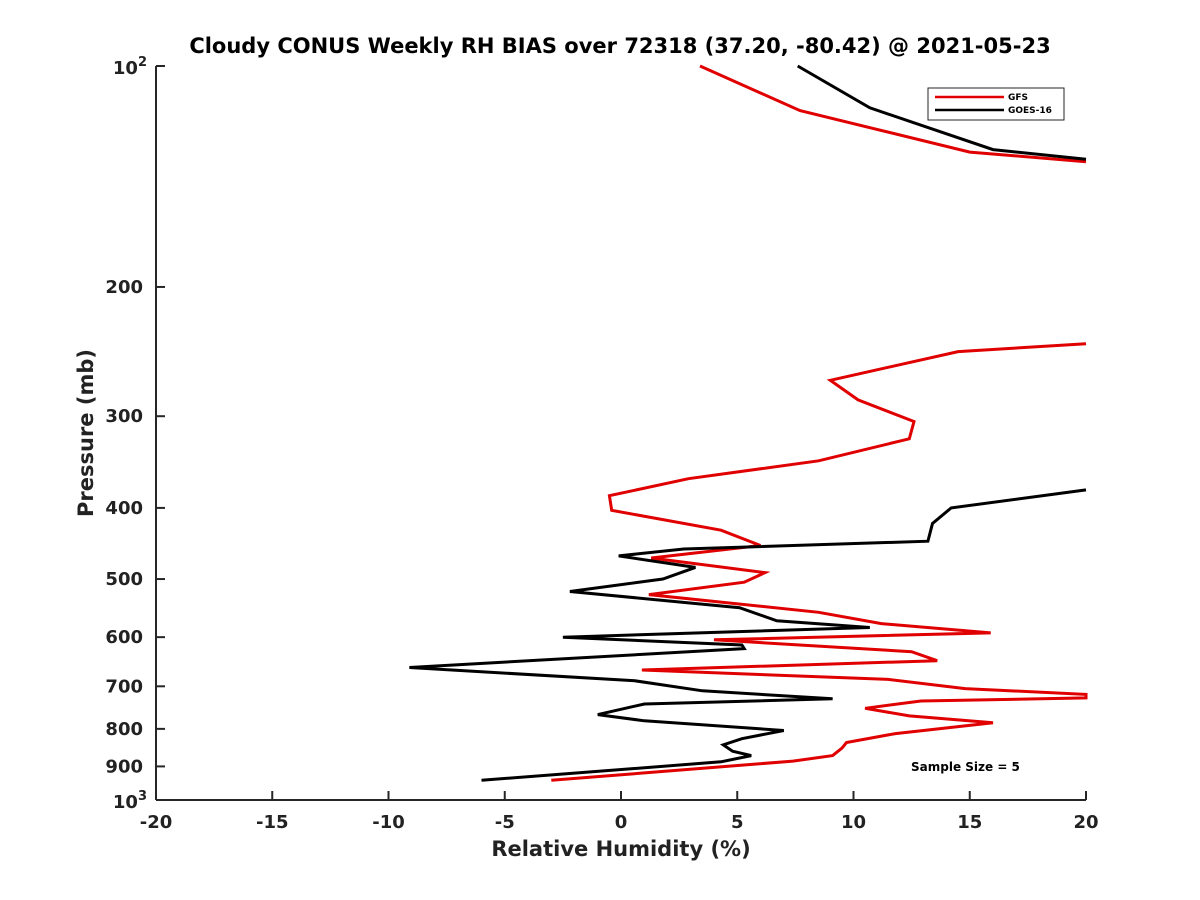 The width and height of the screenshot is (1200, 900). Describe the element at coordinates (853, 822) in the screenshot. I see `x-tick-label: 10` at that location.